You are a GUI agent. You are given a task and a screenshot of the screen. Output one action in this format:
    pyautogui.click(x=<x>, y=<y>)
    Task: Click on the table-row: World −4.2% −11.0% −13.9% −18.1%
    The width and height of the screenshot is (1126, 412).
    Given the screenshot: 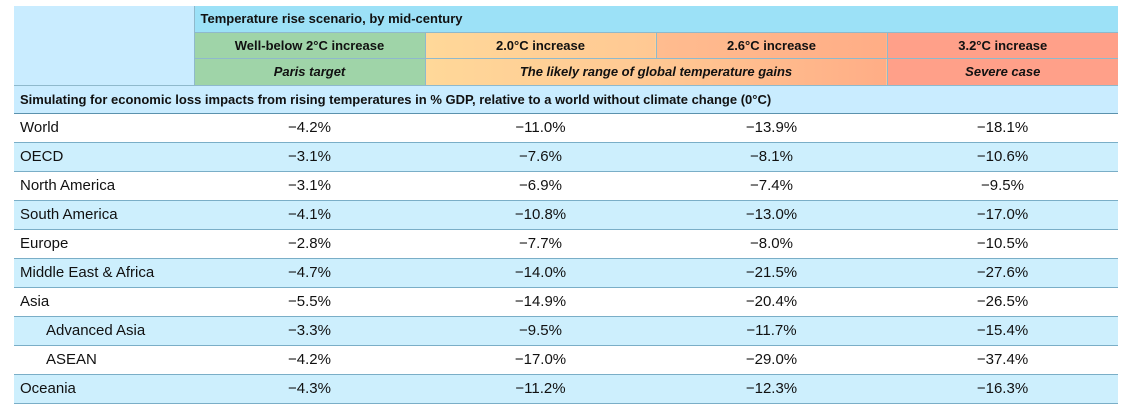 What is the action you would take?
    pyautogui.click(x=566, y=128)
    